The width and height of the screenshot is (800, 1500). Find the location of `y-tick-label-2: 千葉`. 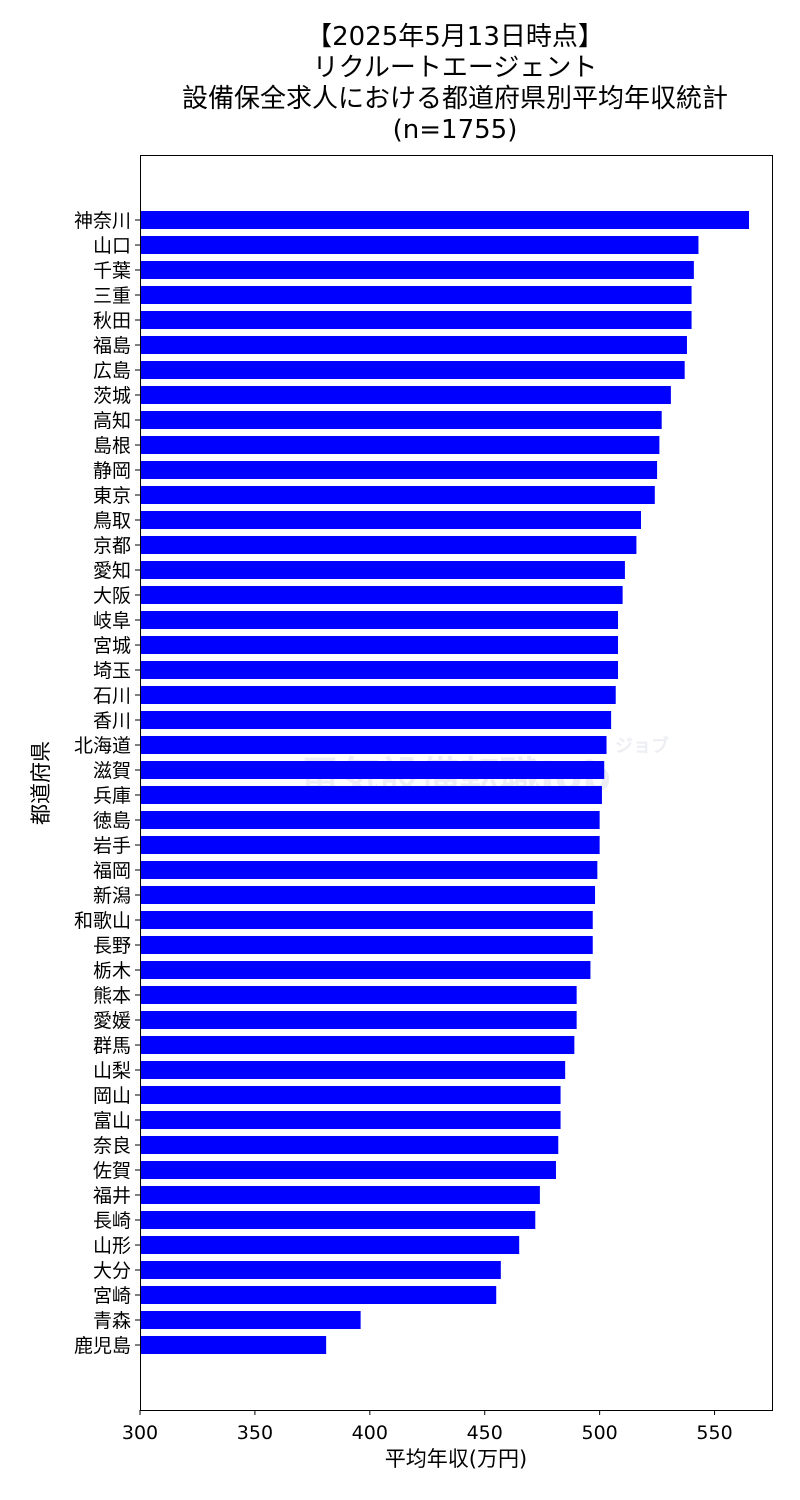

y-tick-label-2: 千葉 is located at coordinates (112, 271).